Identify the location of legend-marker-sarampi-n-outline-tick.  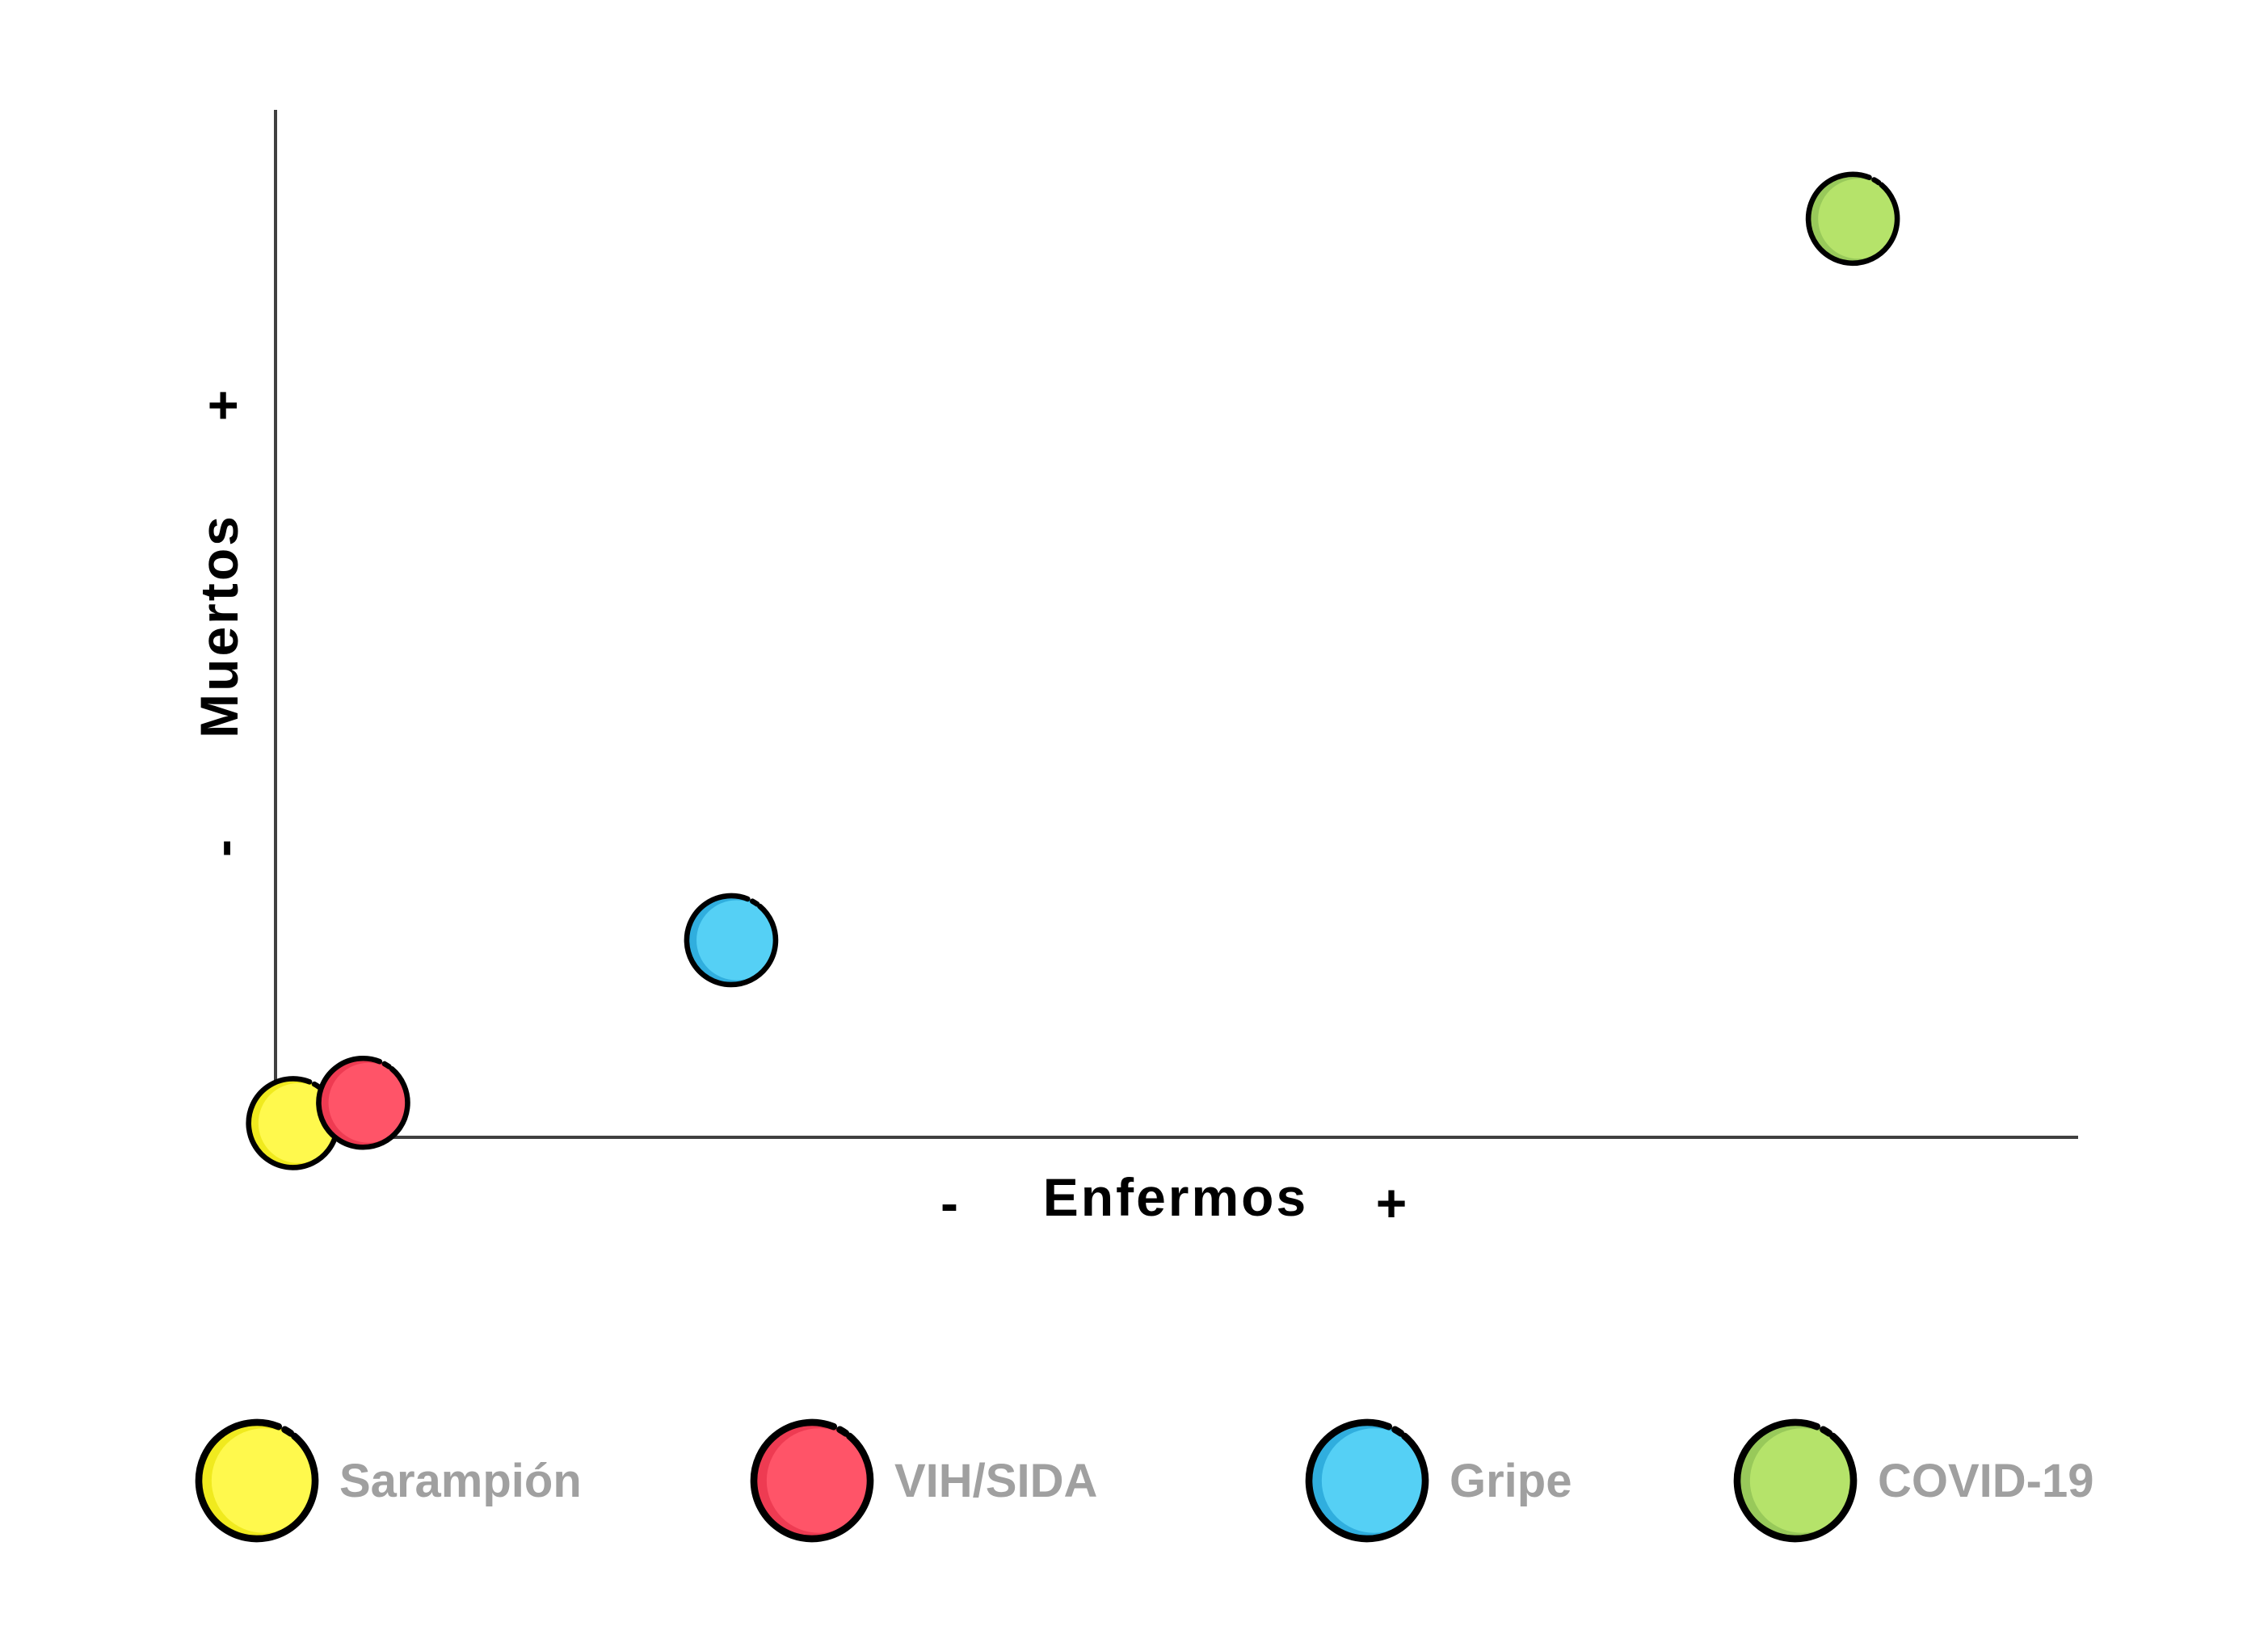
(288, 1432).